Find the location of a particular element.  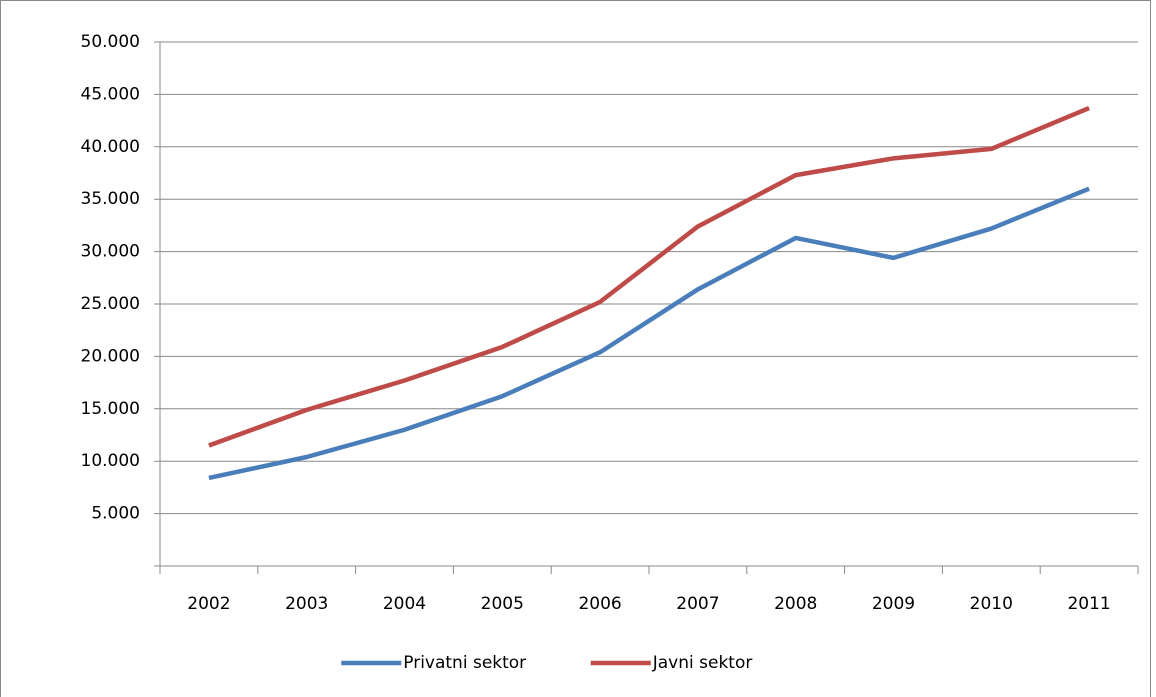

x-tick-label: 2003 is located at coordinates (306, 604).